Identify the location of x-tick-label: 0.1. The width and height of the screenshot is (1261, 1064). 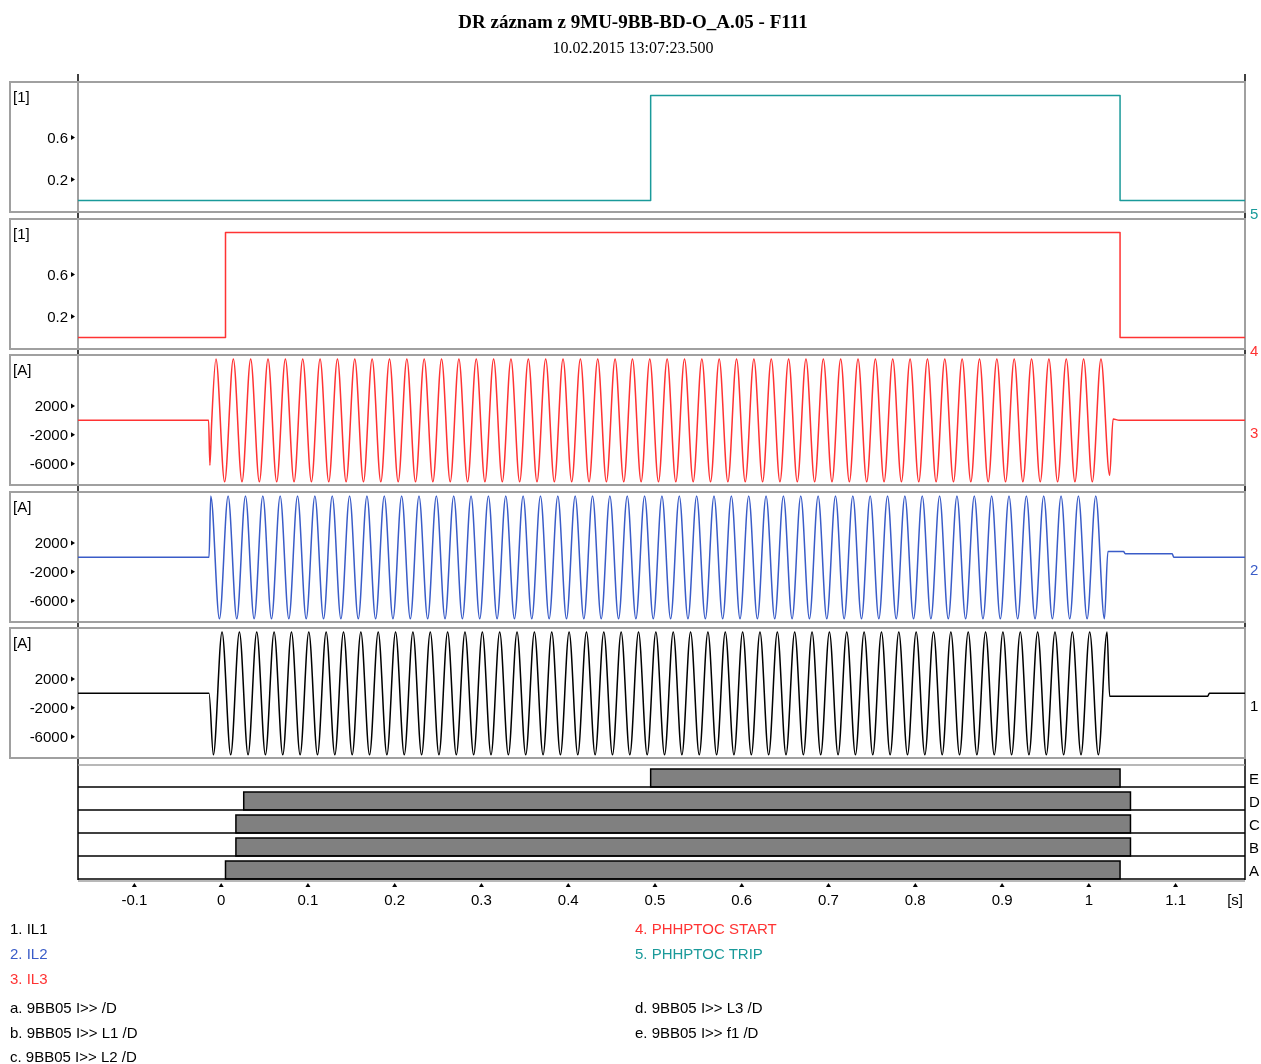
(308, 899).